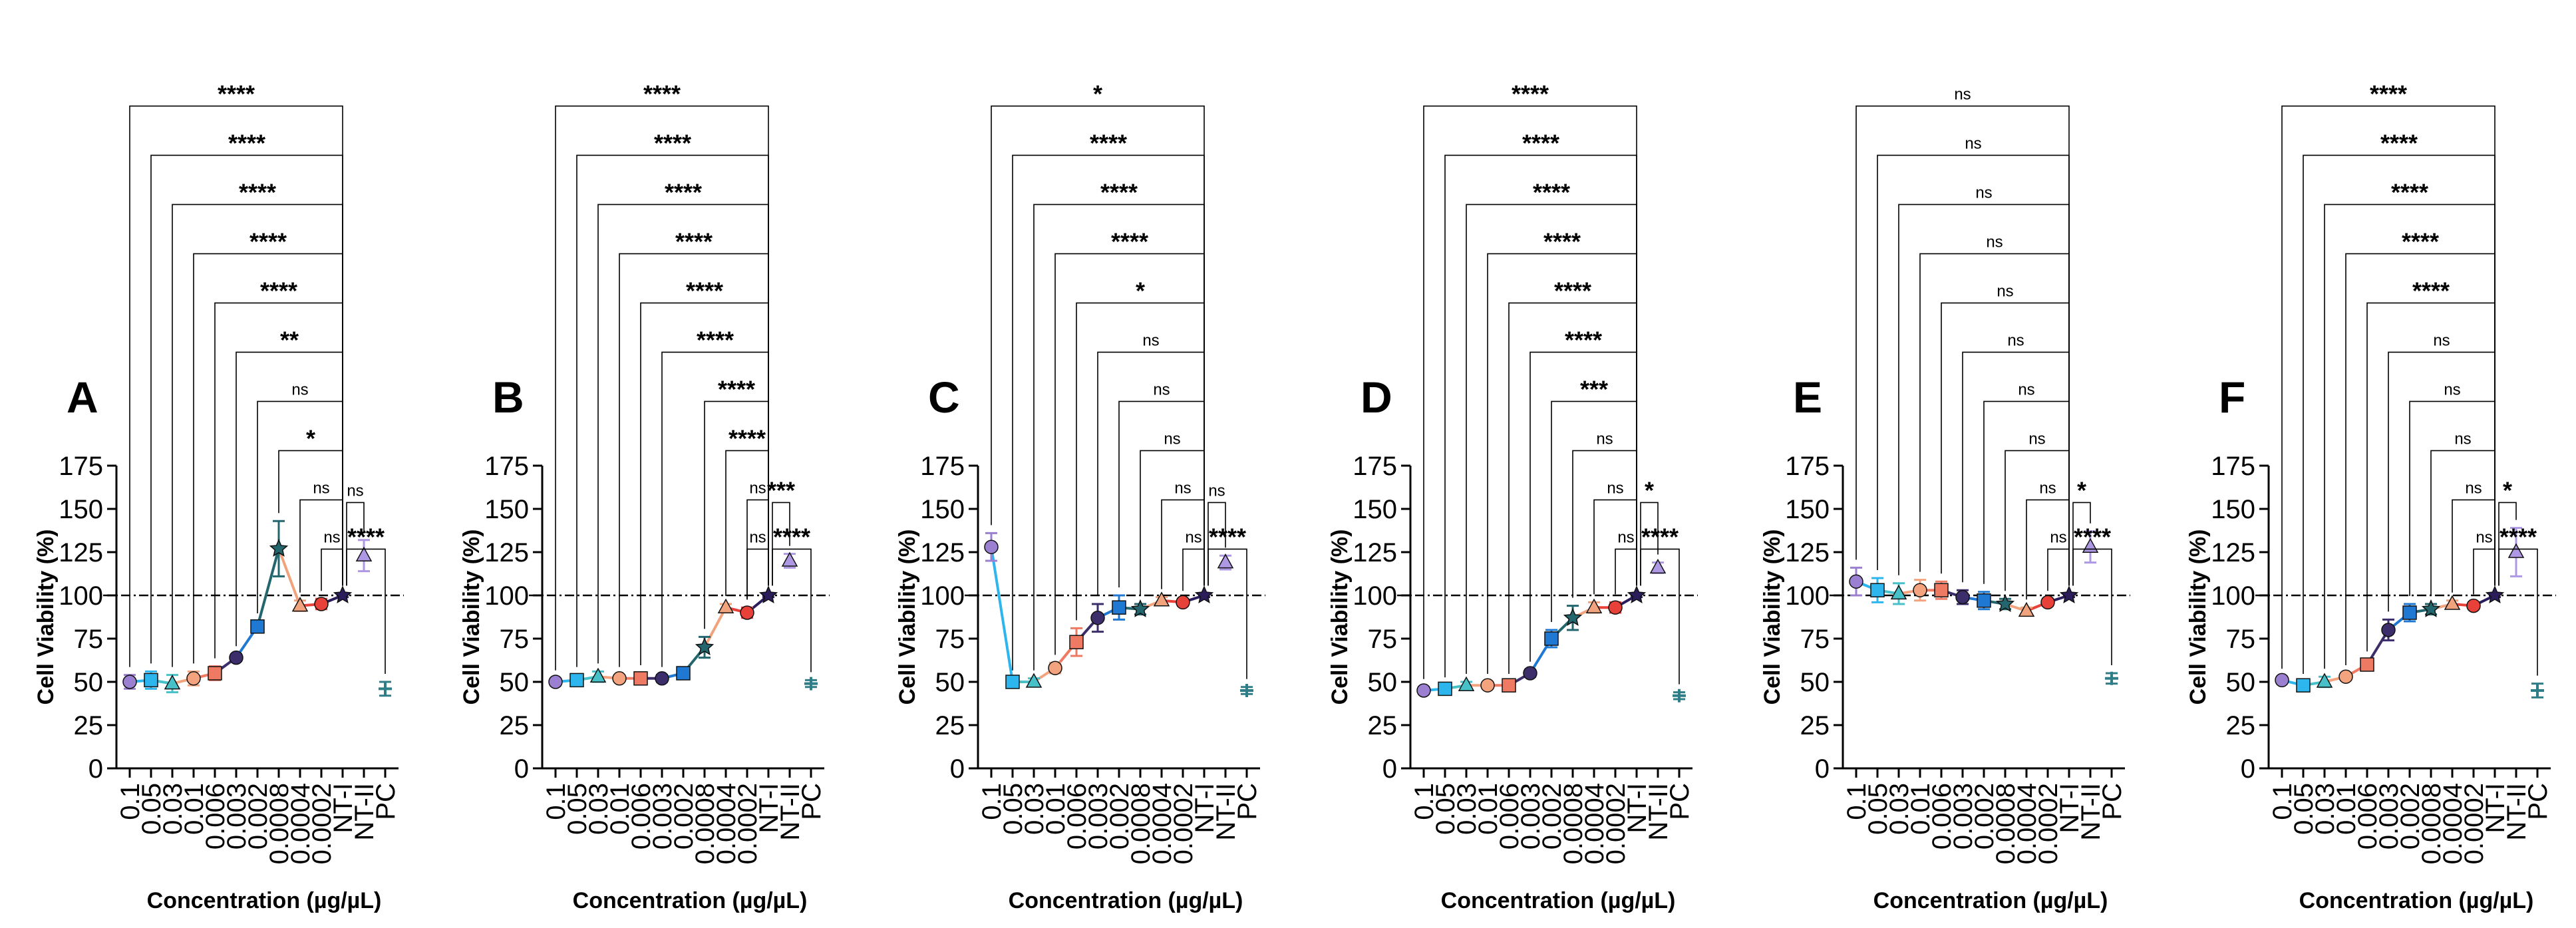  What do you see at coordinates (2112, 801) in the screenshot?
I see `x-tick-label: PC` at bounding box center [2112, 801].